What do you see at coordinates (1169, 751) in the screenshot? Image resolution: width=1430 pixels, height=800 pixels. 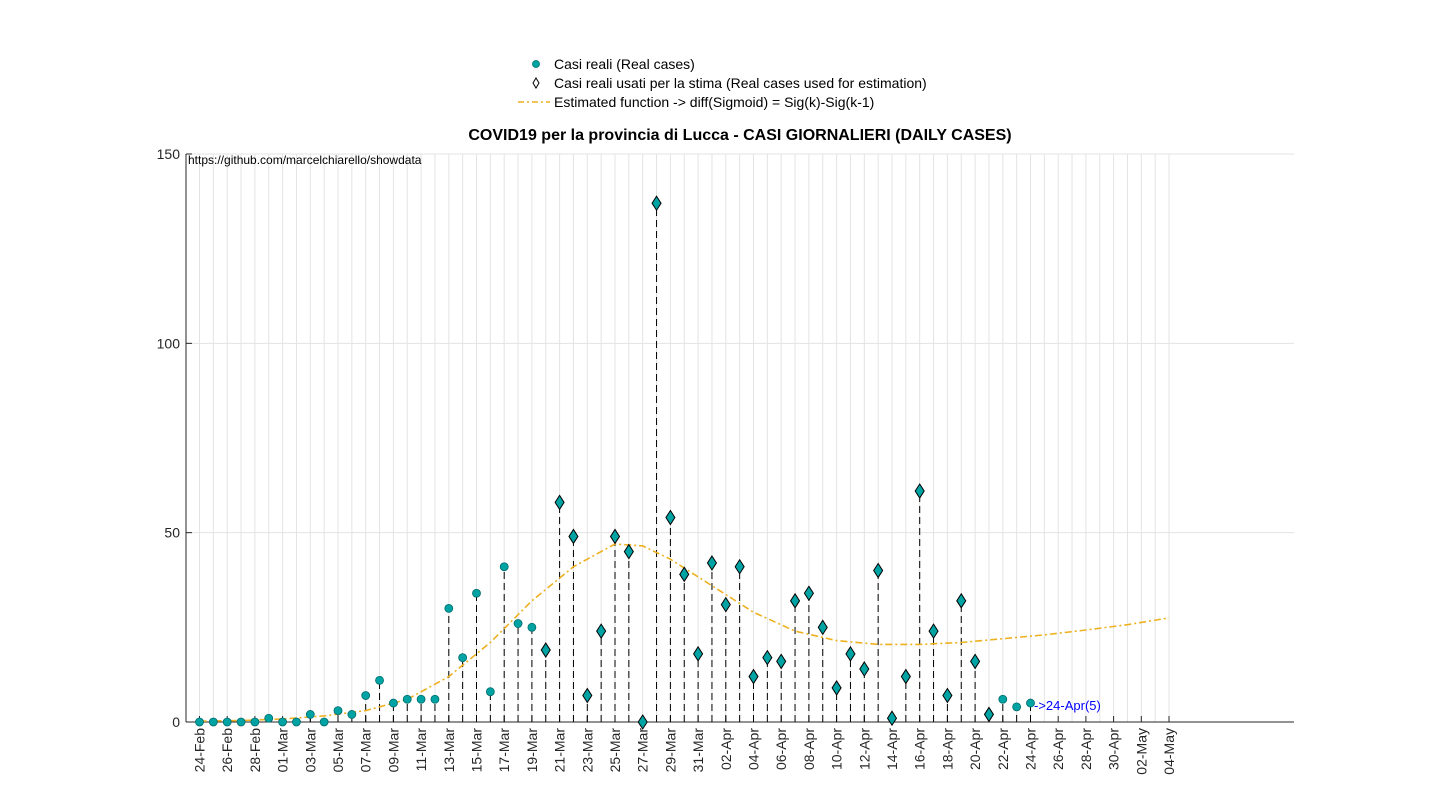 I see `x-tick-label: 04-May` at bounding box center [1169, 751].